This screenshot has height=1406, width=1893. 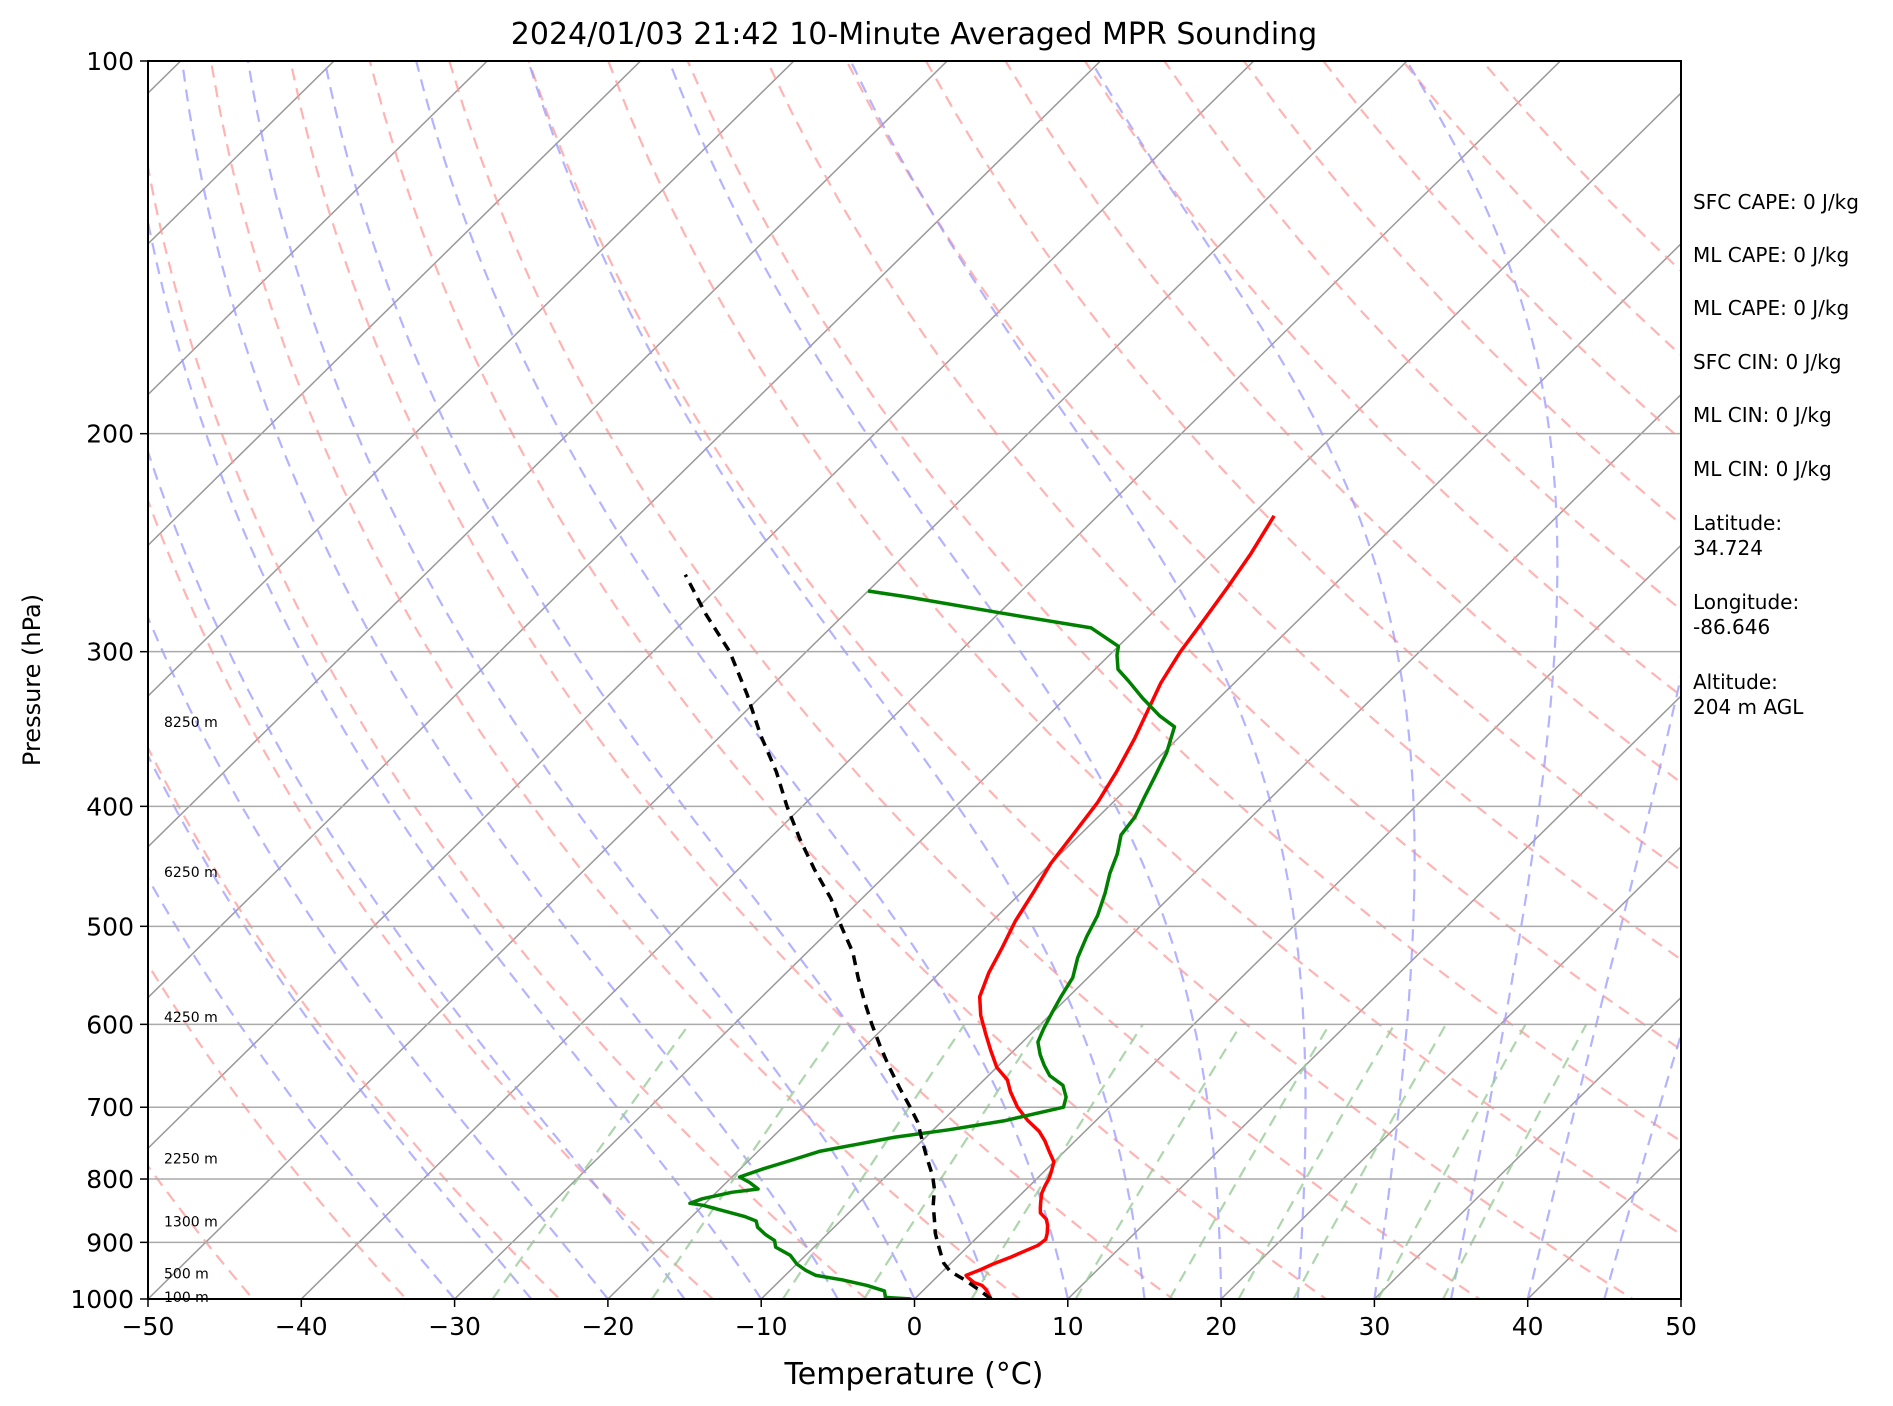 I want to click on x-axis-label: Temperature (°C), so click(x=914, y=1374).